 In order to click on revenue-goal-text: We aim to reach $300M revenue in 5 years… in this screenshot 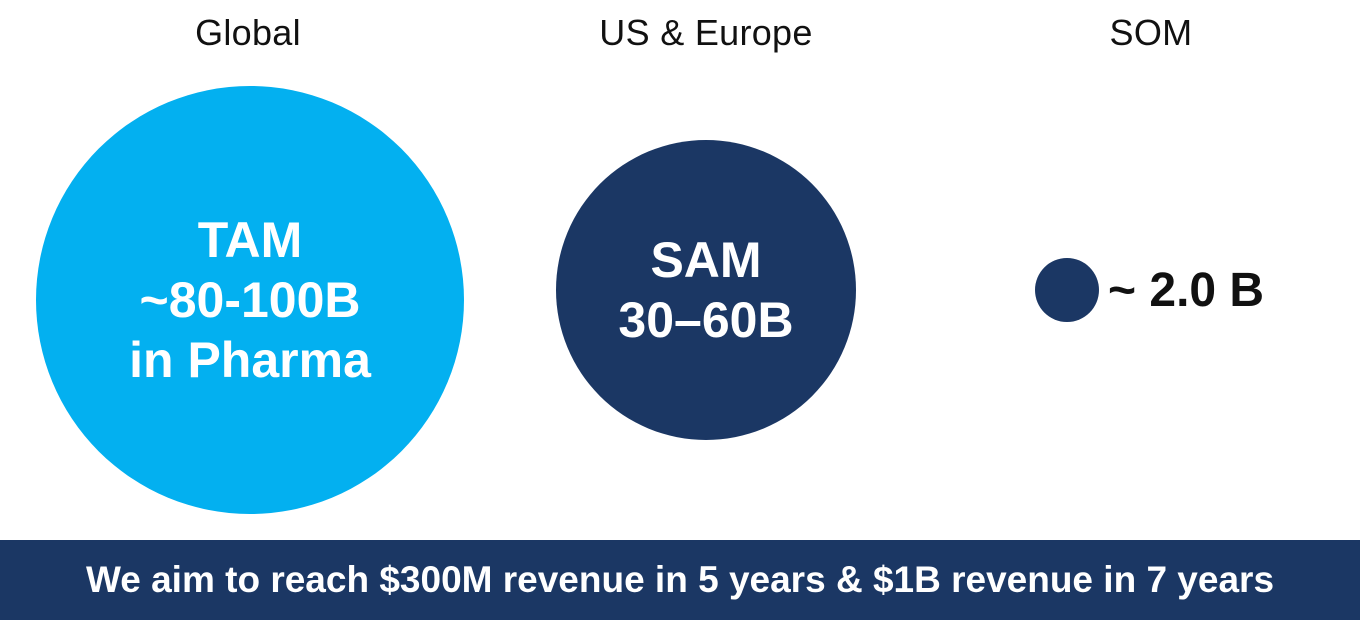, I will do `click(680, 579)`.